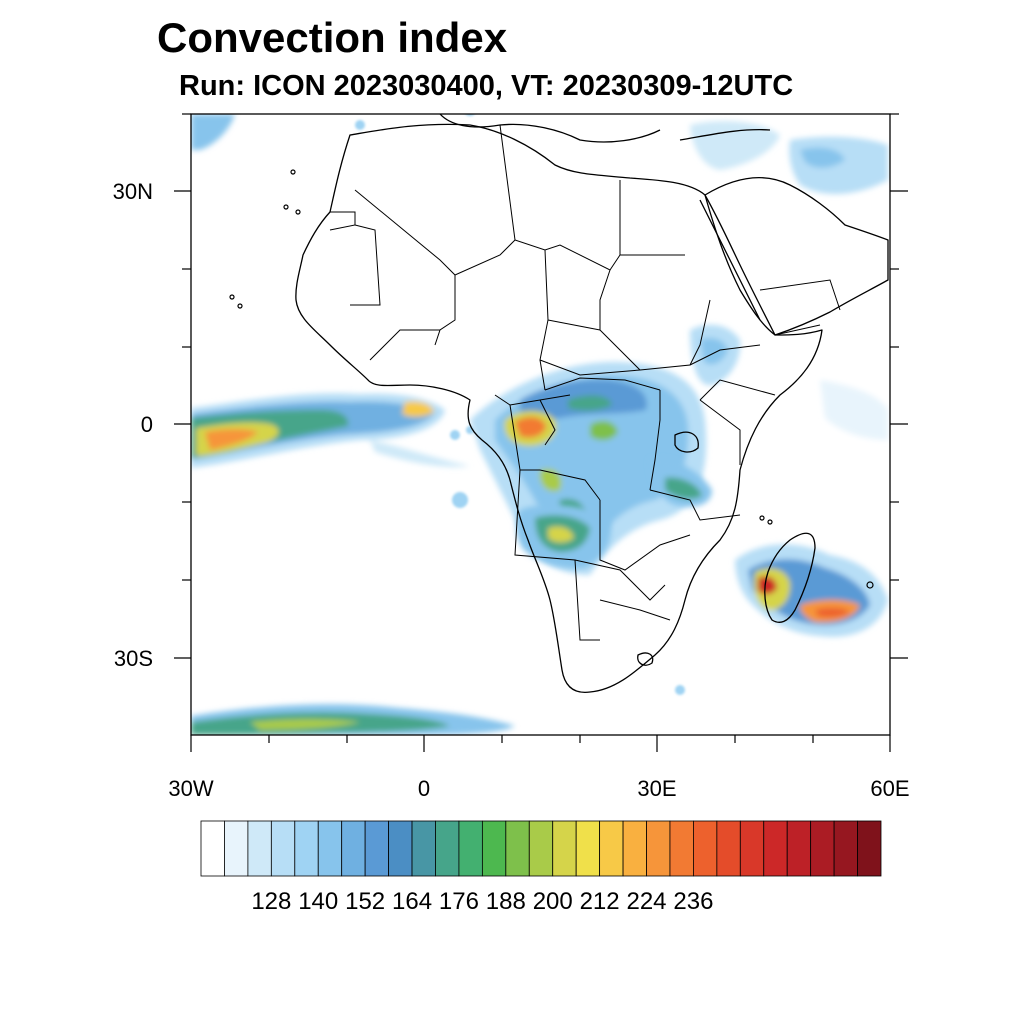 This screenshot has height=1024, width=1024. I want to click on southern-africa-convection, so click(563, 536).